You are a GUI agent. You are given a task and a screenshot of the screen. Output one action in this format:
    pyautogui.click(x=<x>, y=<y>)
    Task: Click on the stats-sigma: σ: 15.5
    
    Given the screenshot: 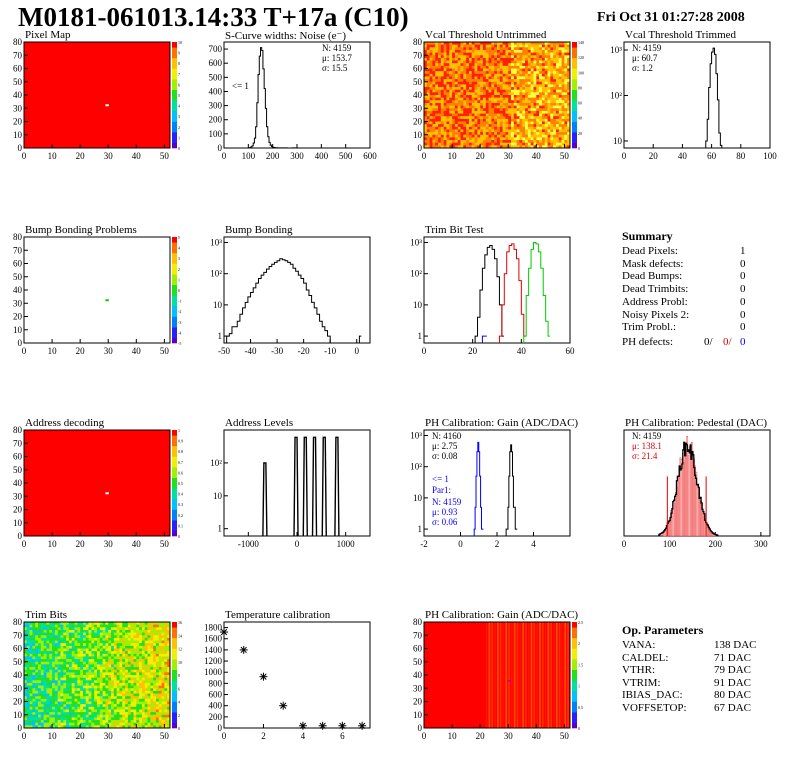 What is the action you would take?
    pyautogui.click(x=335, y=68)
    